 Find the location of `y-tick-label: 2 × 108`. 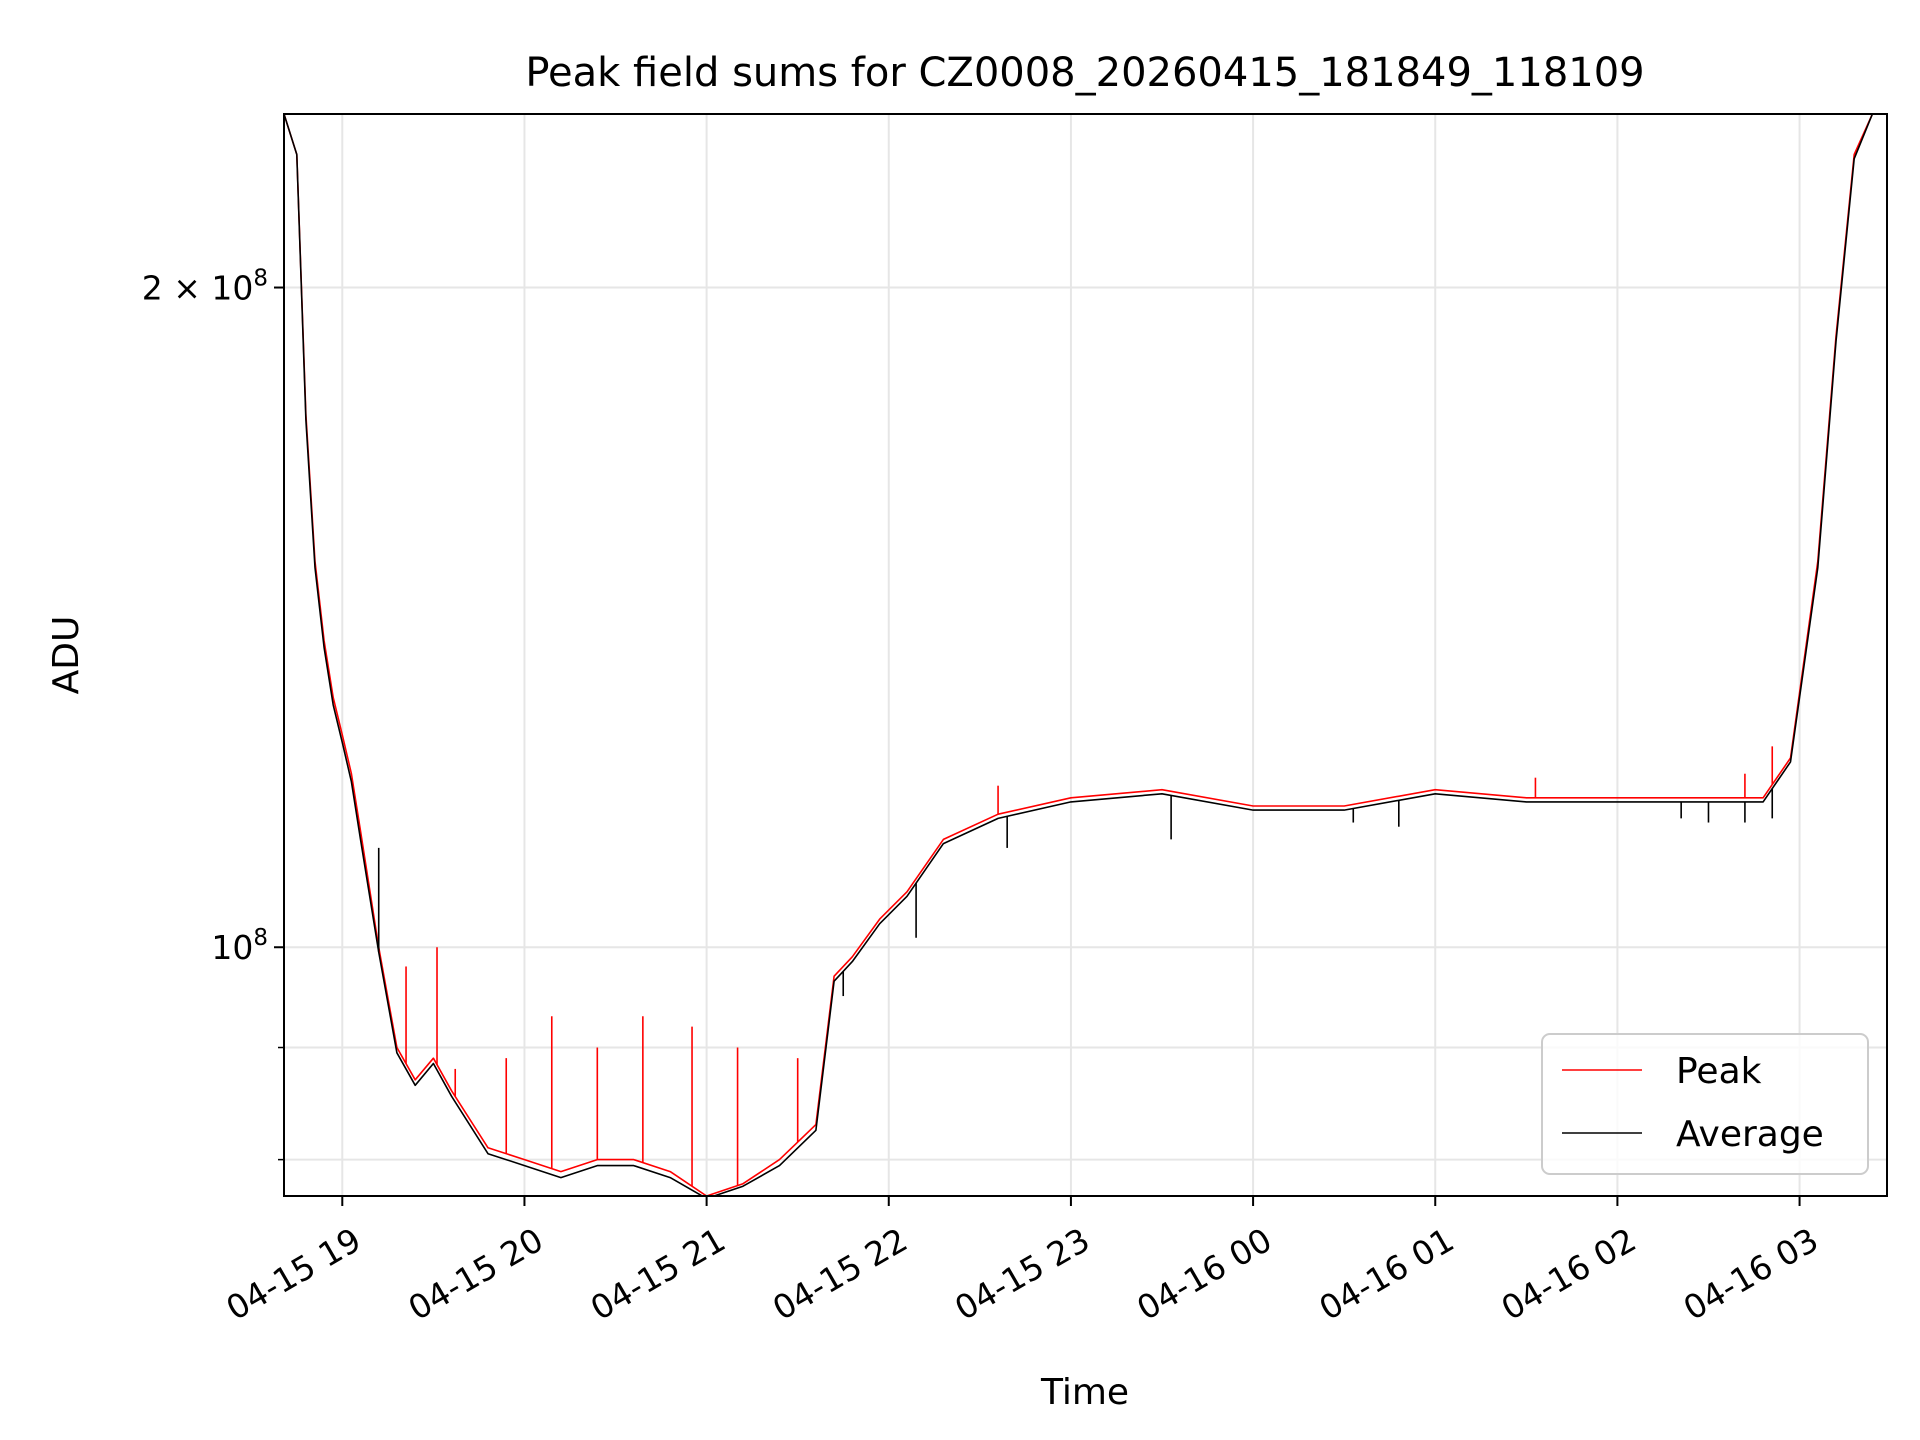

y-tick-label: 2 × 108 is located at coordinates (205, 287).